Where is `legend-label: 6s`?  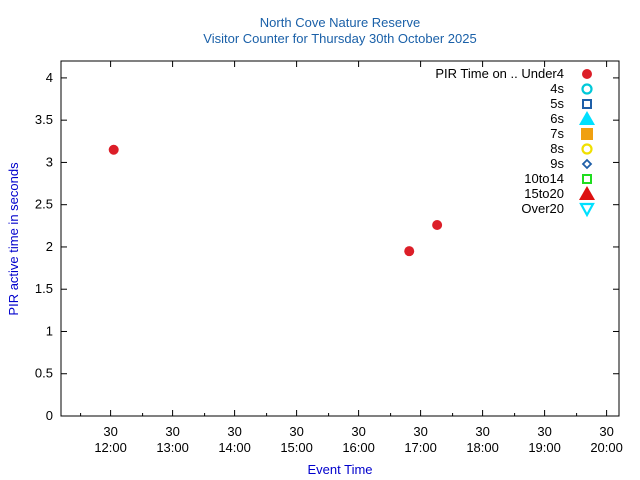
legend-label: 6s is located at coordinates (557, 118).